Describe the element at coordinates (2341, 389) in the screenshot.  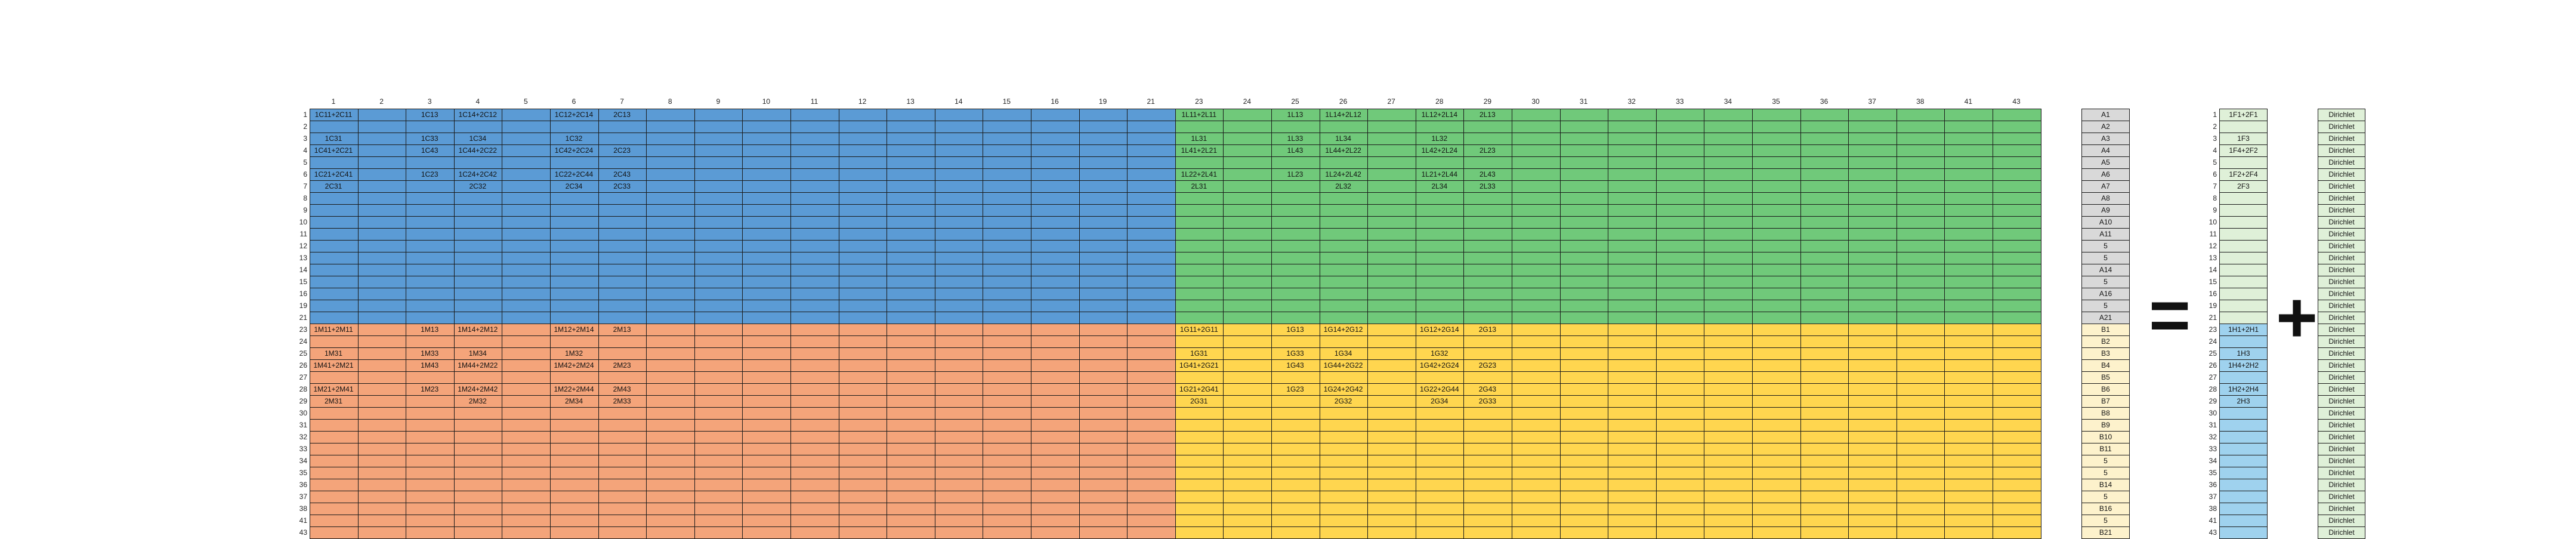
I see `boundary-entry: Dirichlet` at that location.